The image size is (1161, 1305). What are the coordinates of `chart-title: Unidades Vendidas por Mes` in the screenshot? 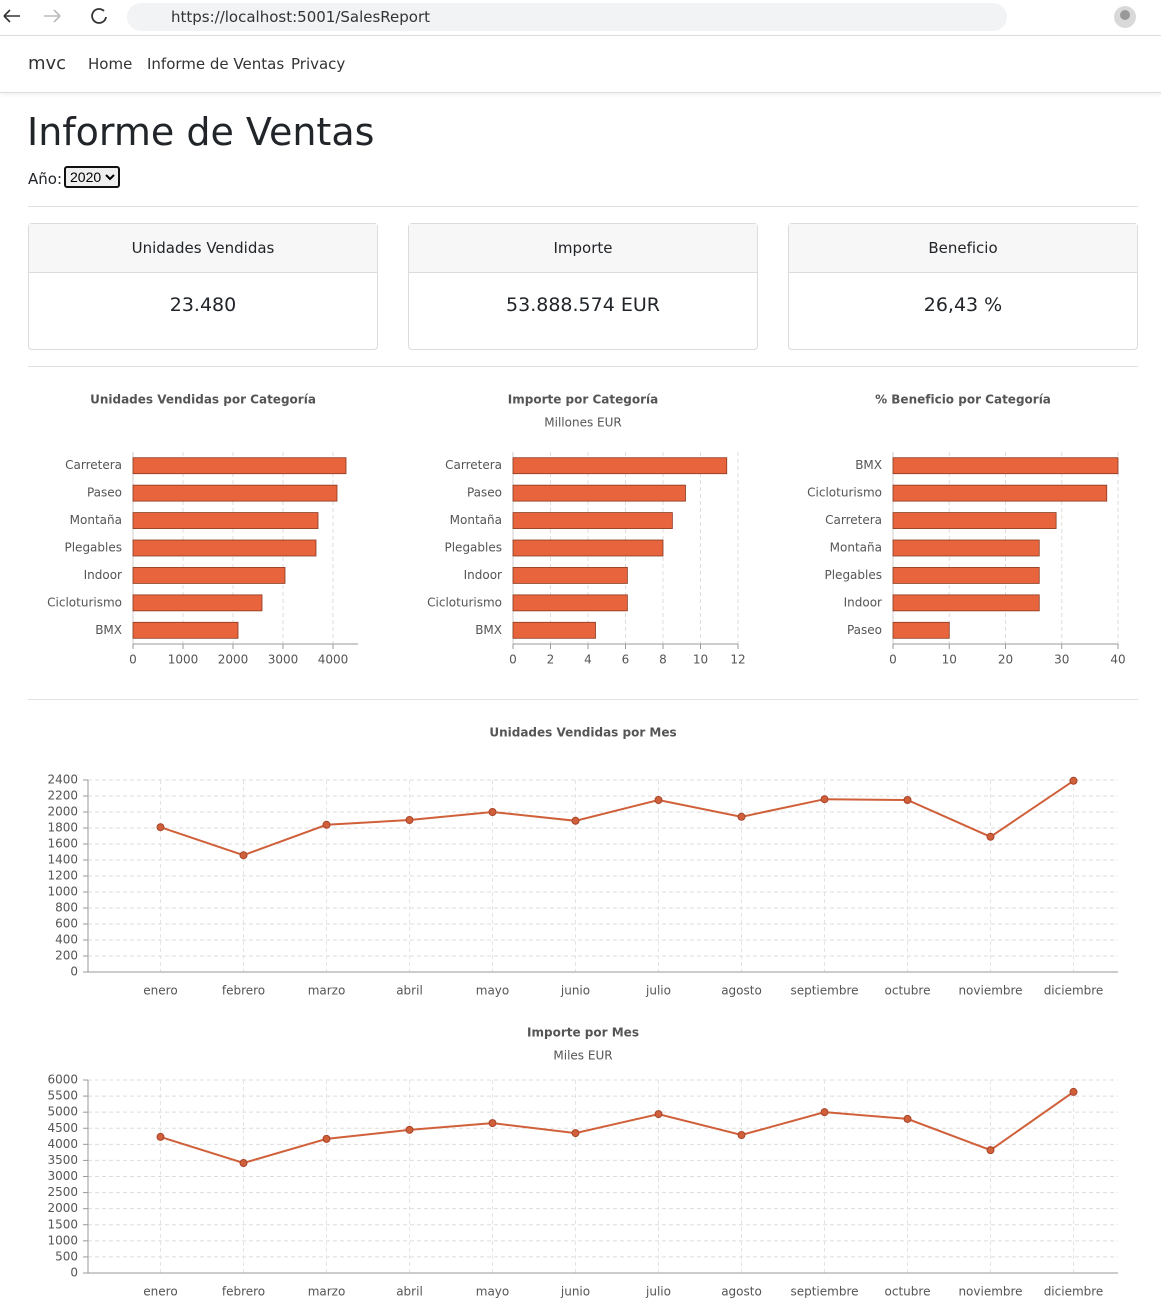 It's located at (582, 733).